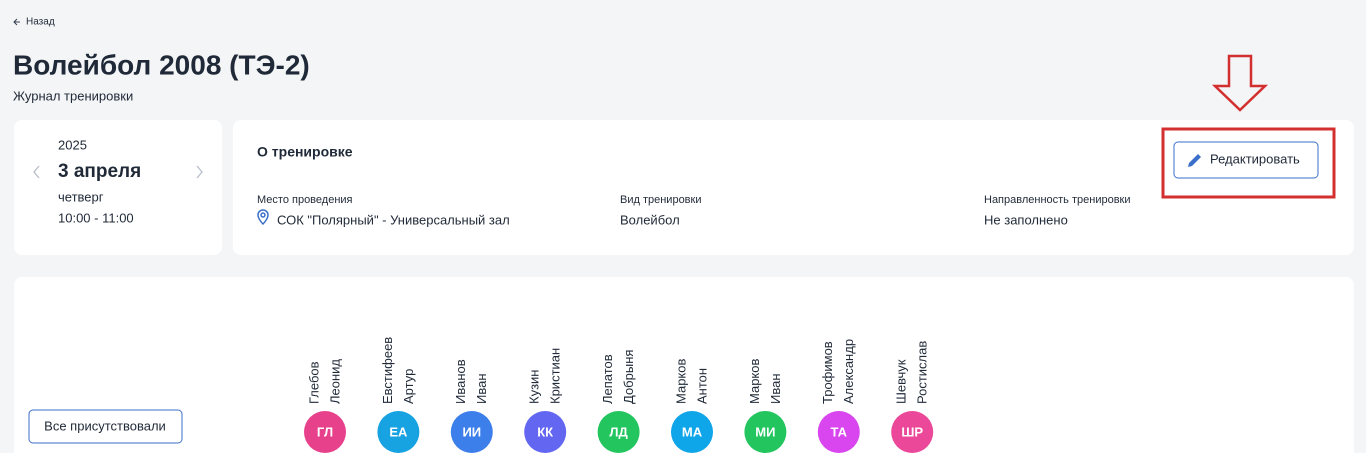 The width and height of the screenshot is (1366, 453). I want to click on back-text: Назад, so click(40, 22).